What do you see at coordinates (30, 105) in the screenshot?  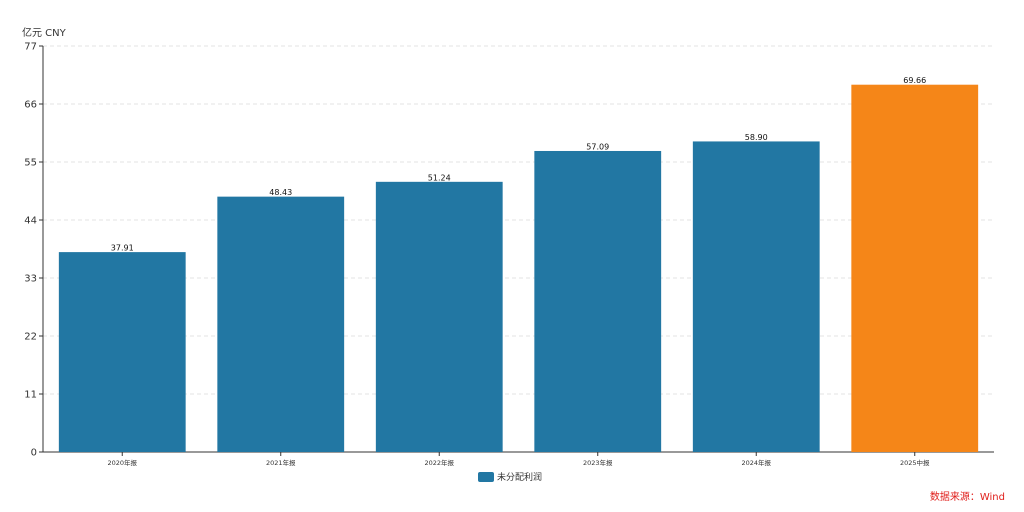 I see `y-tick-label: 66` at bounding box center [30, 105].